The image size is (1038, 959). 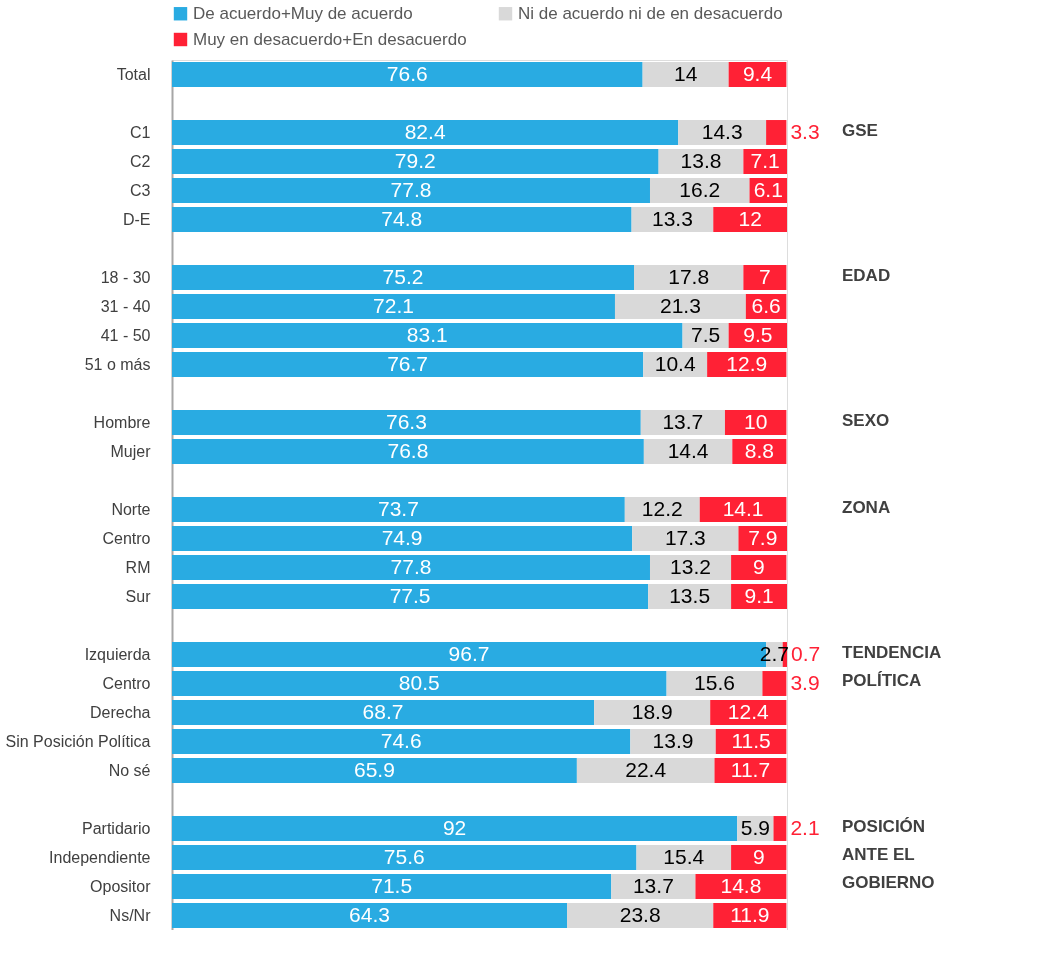 I want to click on data-label: 12.4, so click(x=748, y=711).